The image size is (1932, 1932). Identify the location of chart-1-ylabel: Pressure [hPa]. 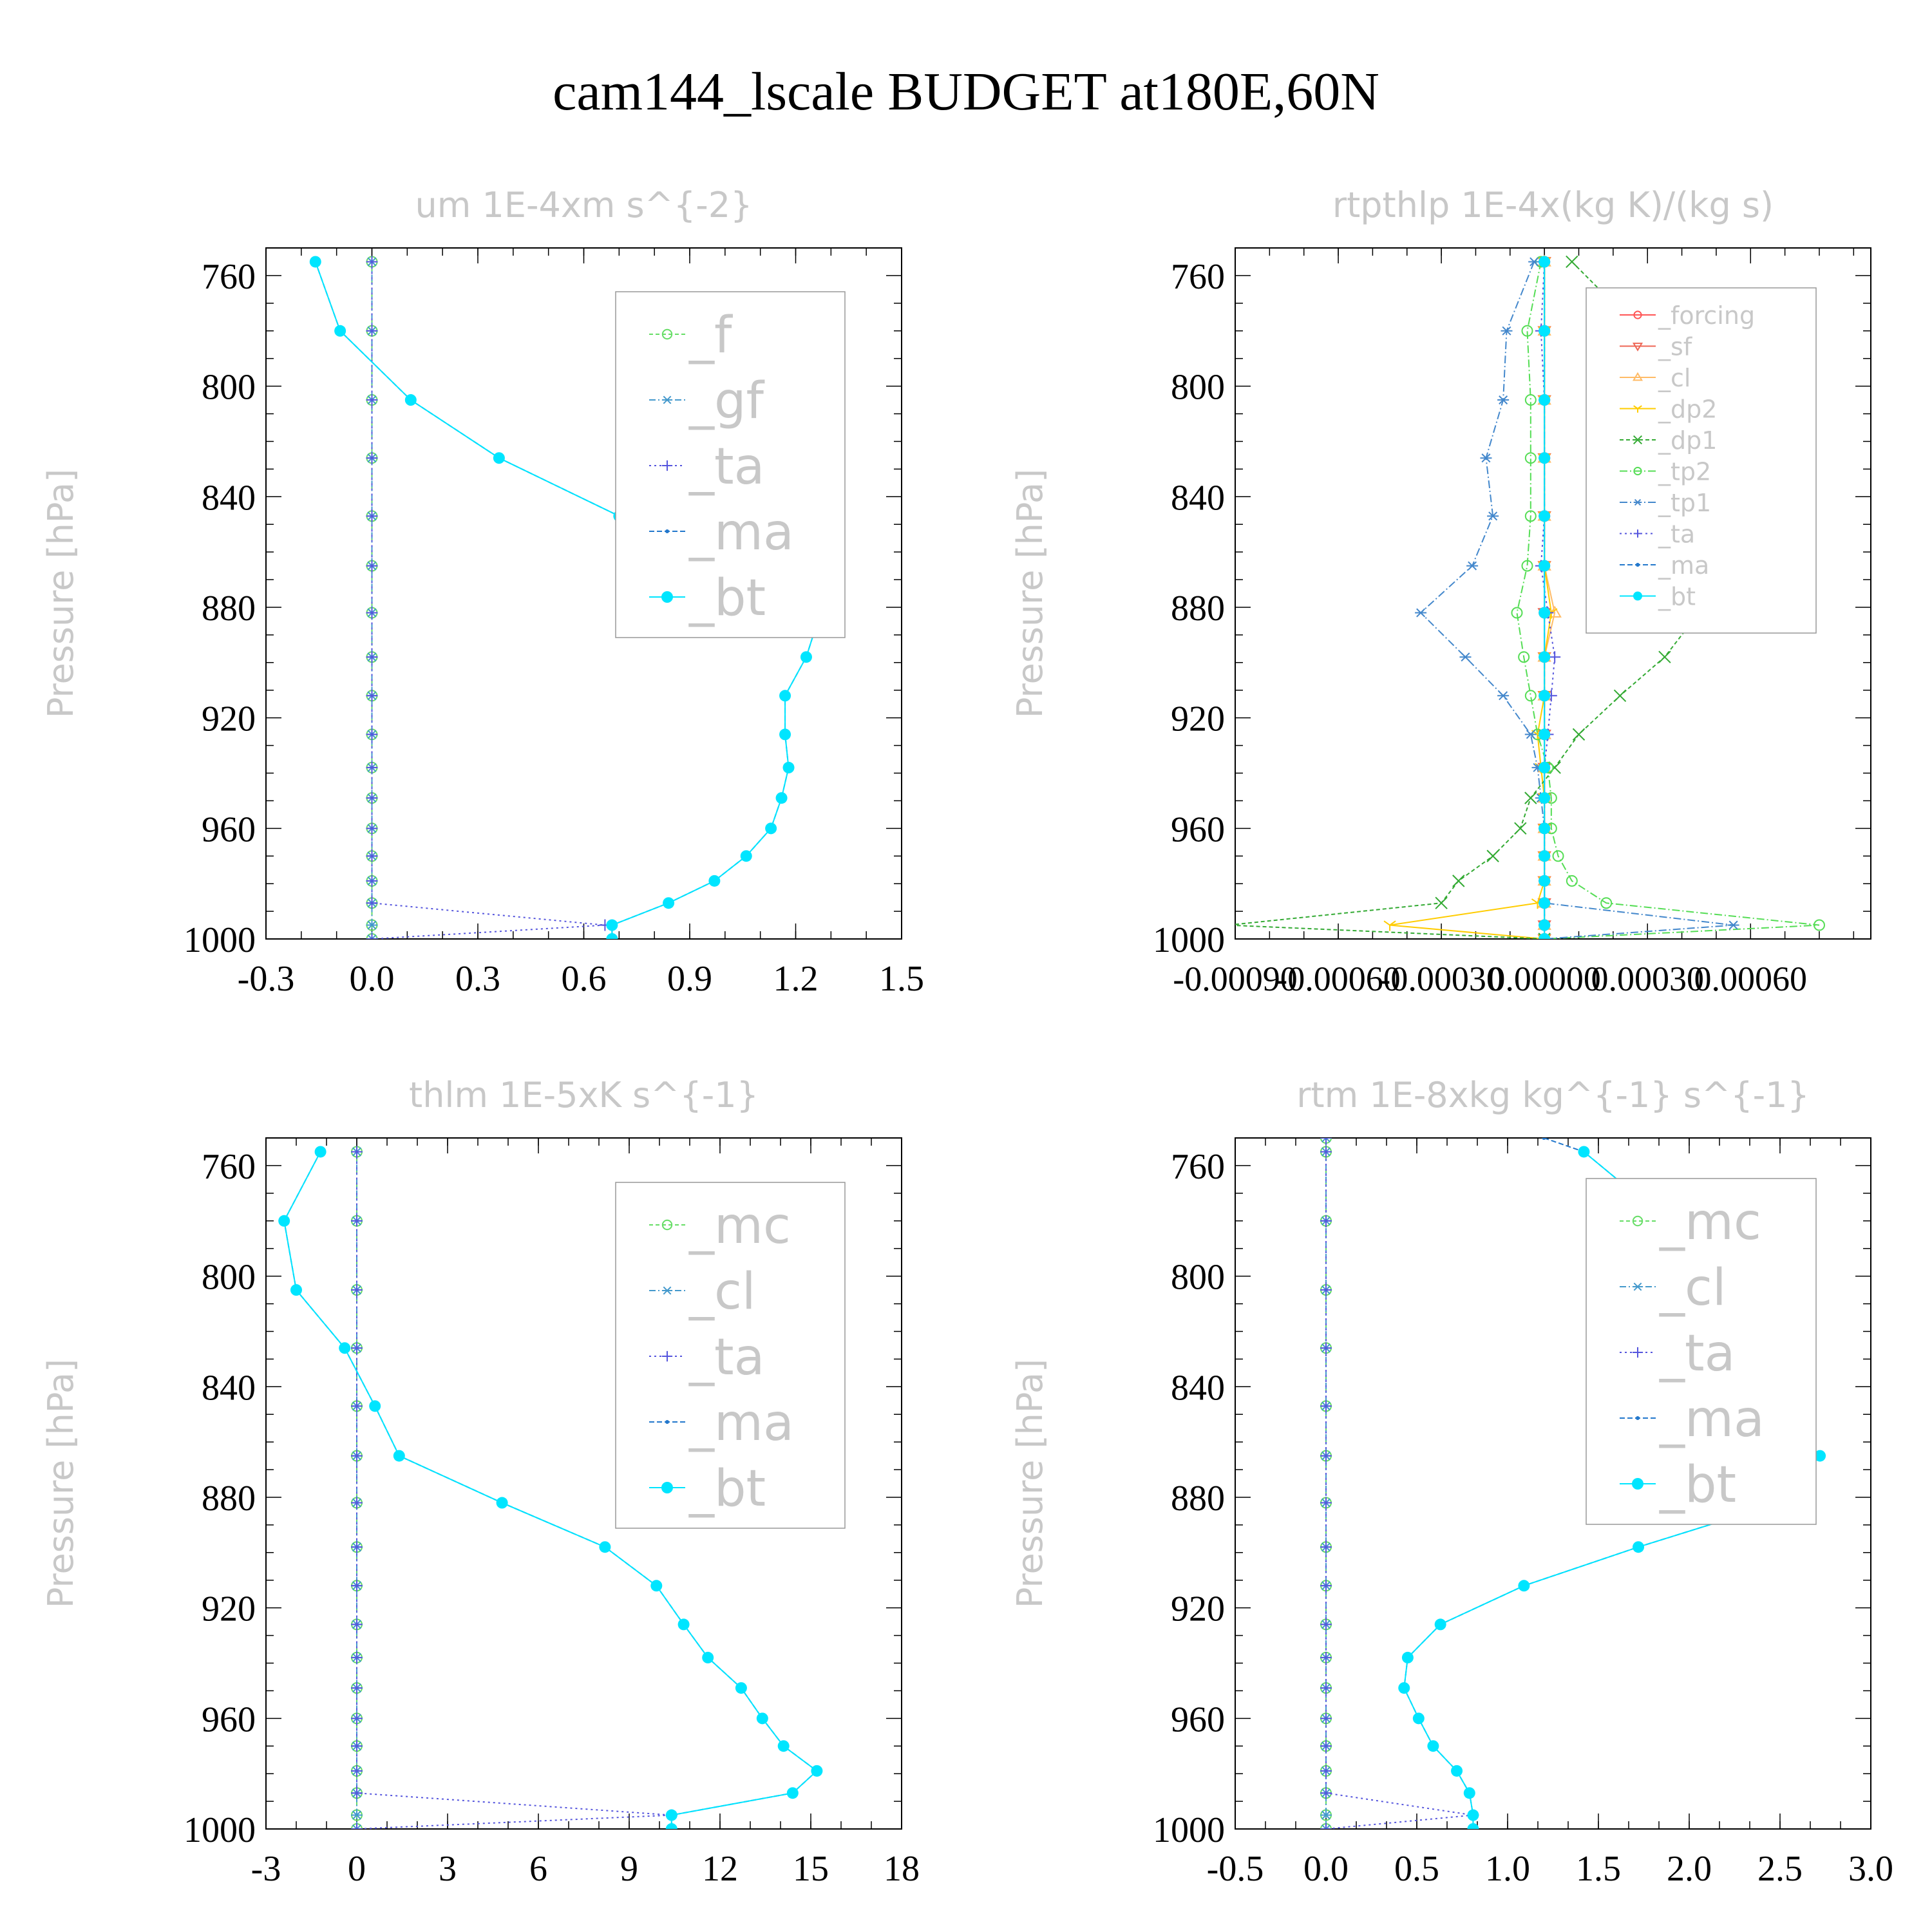
(61, 593).